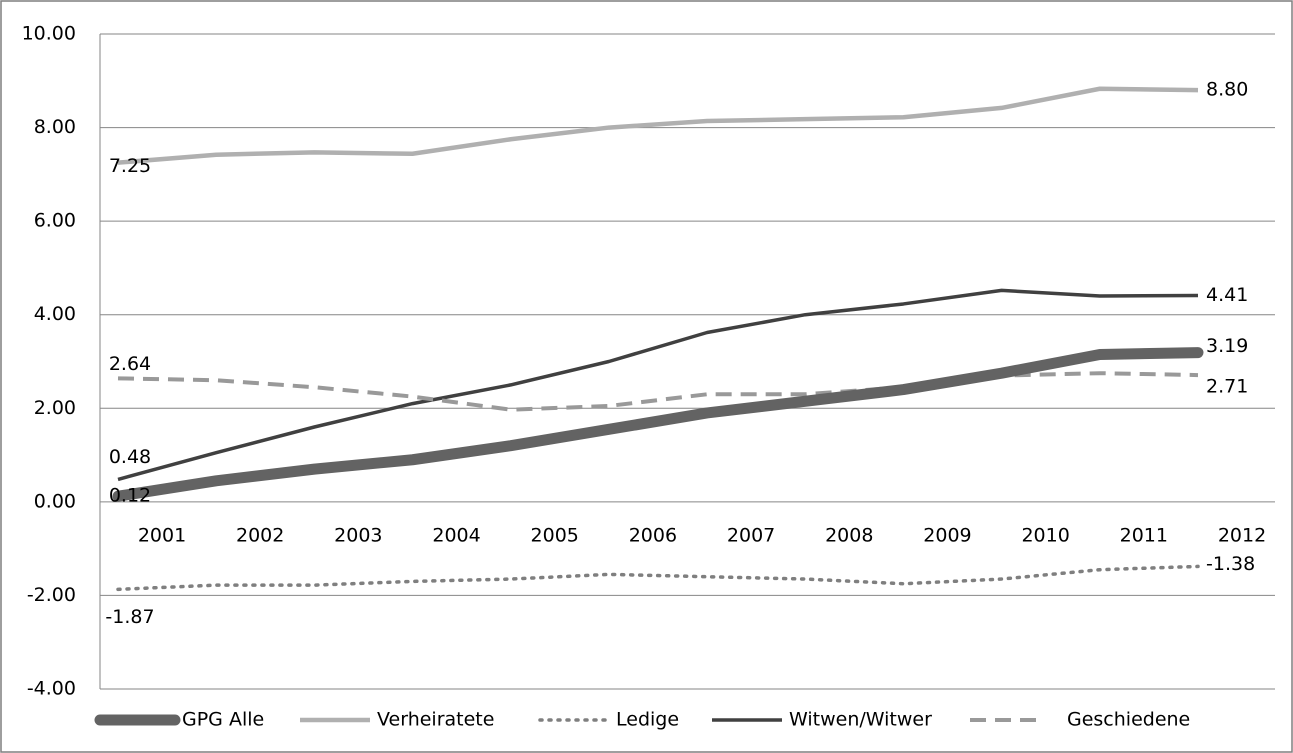  I want to click on x-tick-label: 2002, so click(260, 535).